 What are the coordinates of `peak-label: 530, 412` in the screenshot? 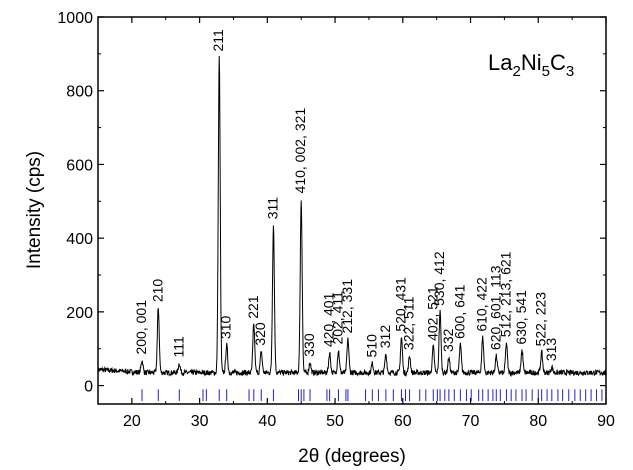 It's located at (439, 278).